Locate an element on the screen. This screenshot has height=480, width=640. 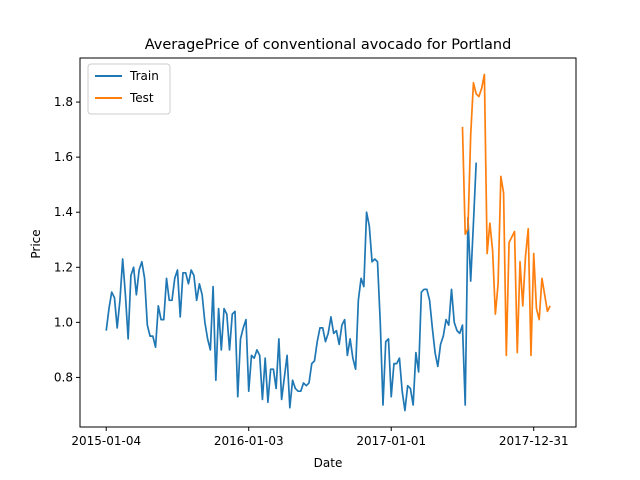
x-axis-label: Date is located at coordinates (328, 463).